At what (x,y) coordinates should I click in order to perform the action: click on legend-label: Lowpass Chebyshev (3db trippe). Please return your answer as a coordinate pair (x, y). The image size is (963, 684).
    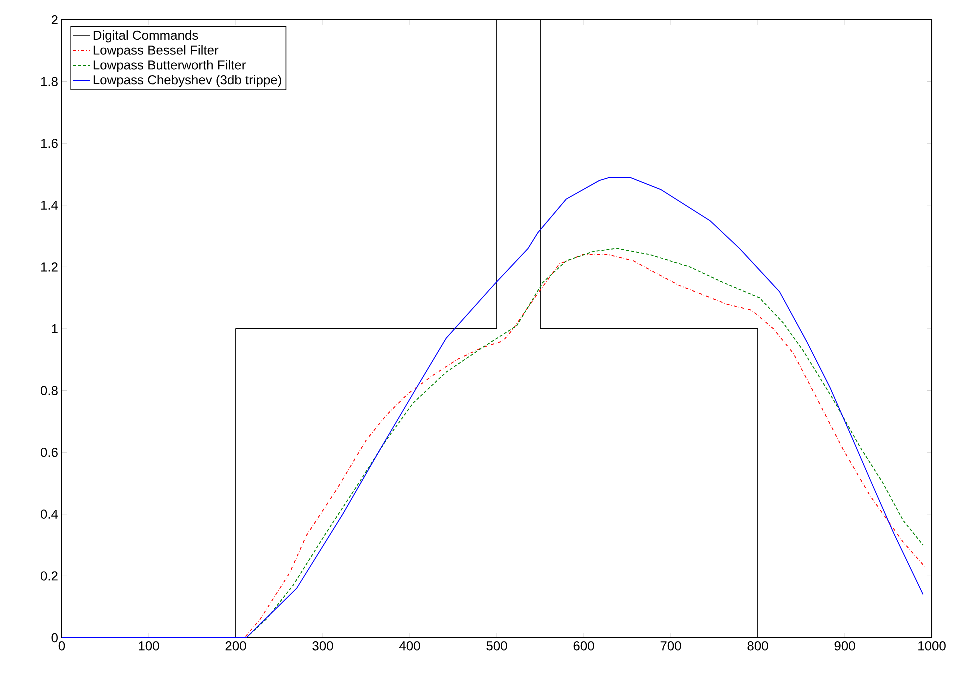
    Looking at the image, I should click on (188, 81).